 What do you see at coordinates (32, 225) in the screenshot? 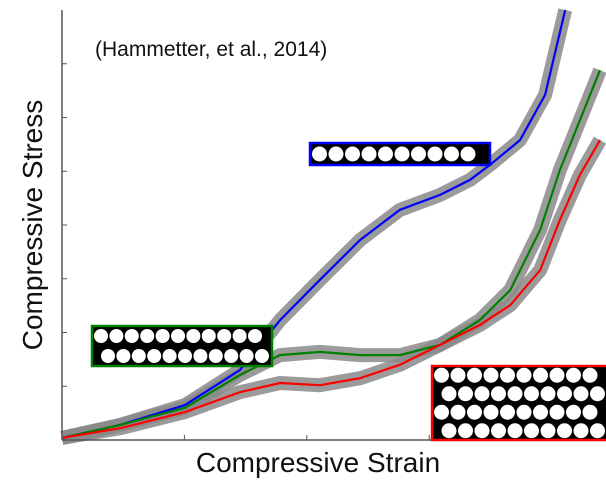
I see `y-axis-label: Compressive Stress` at bounding box center [32, 225].